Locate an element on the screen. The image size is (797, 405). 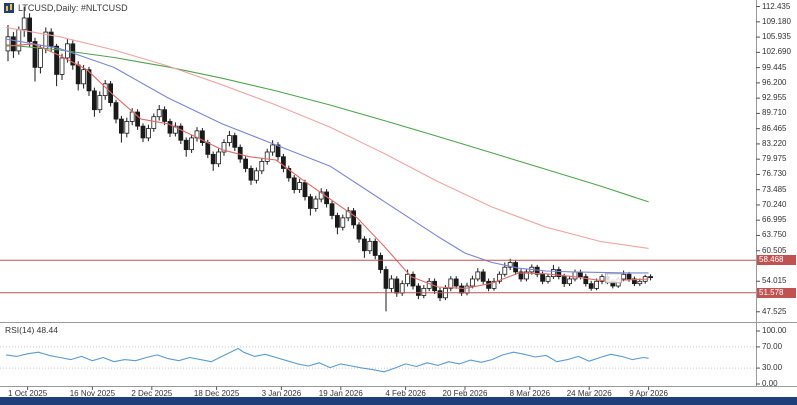
price-axis-label: 76.730 is located at coordinates (774, 174).